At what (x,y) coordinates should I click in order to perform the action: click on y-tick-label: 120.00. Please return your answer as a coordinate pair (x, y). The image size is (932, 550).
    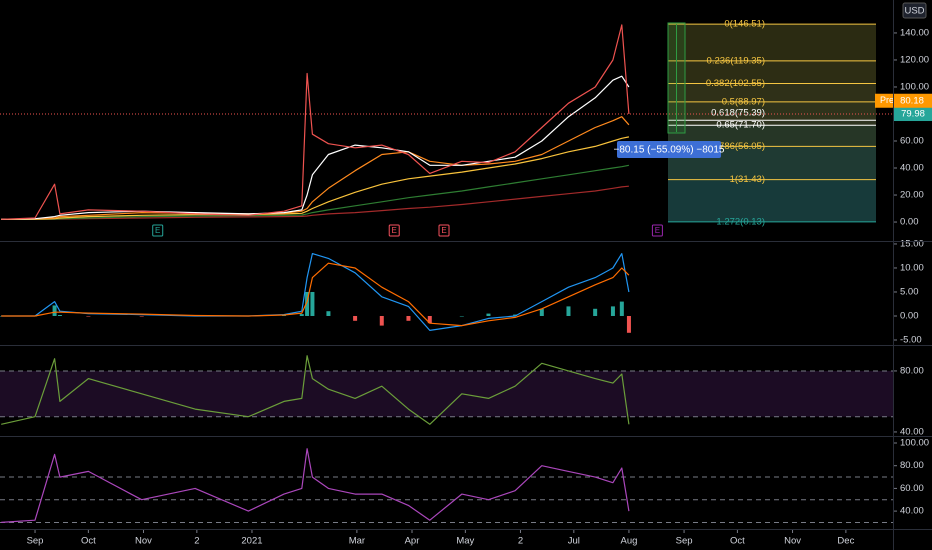
    Looking at the image, I should click on (914, 59).